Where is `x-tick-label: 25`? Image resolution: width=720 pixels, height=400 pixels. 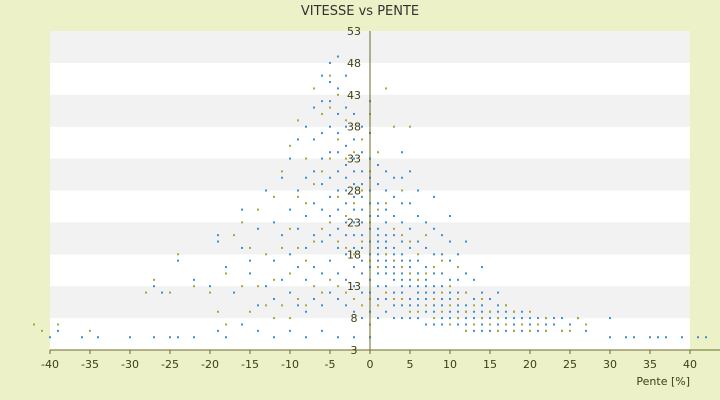 x-tick-label: 25 is located at coordinates (570, 364).